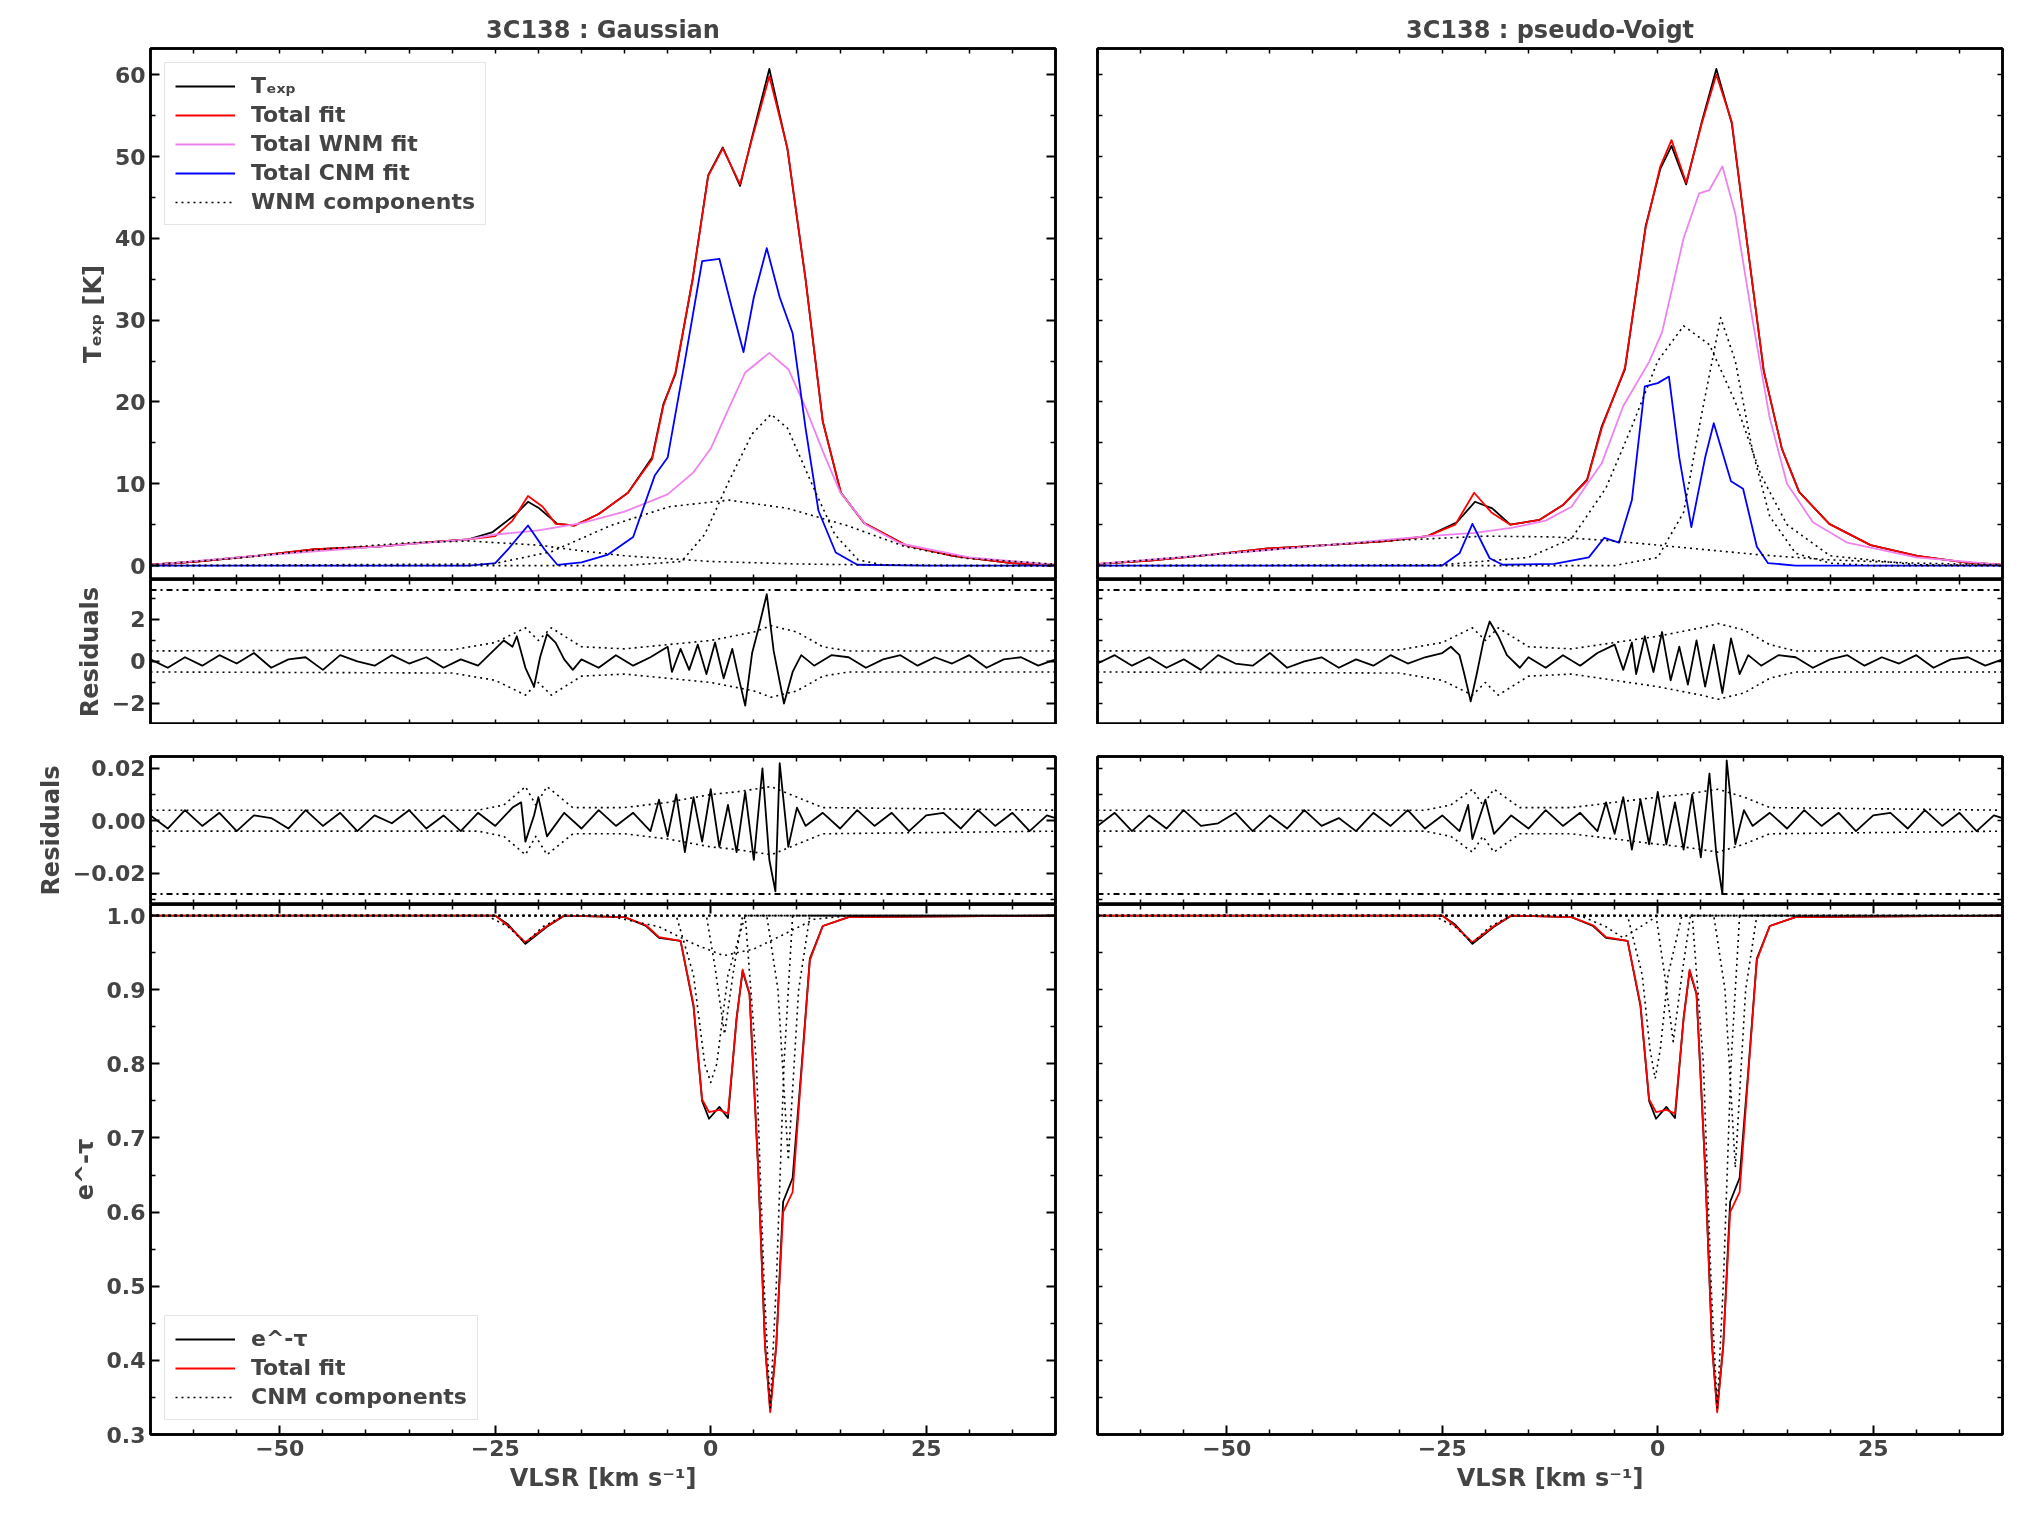 The image size is (2028, 1540). Describe the element at coordinates (92, 314) in the screenshot. I see `y-axis-title: Tₑₓₚ [K]` at that location.